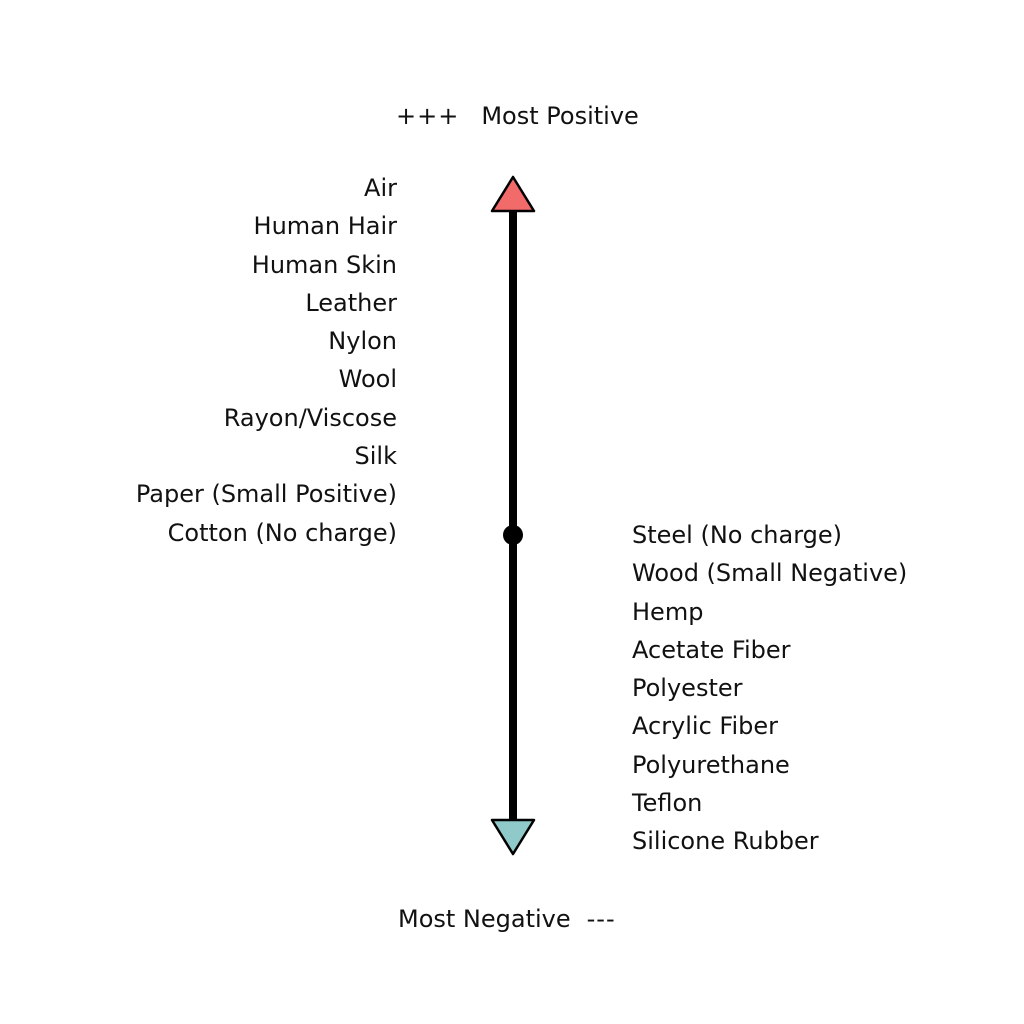  Describe the element at coordinates (667, 803) in the screenshot. I see `negative-item: Teflon` at that location.